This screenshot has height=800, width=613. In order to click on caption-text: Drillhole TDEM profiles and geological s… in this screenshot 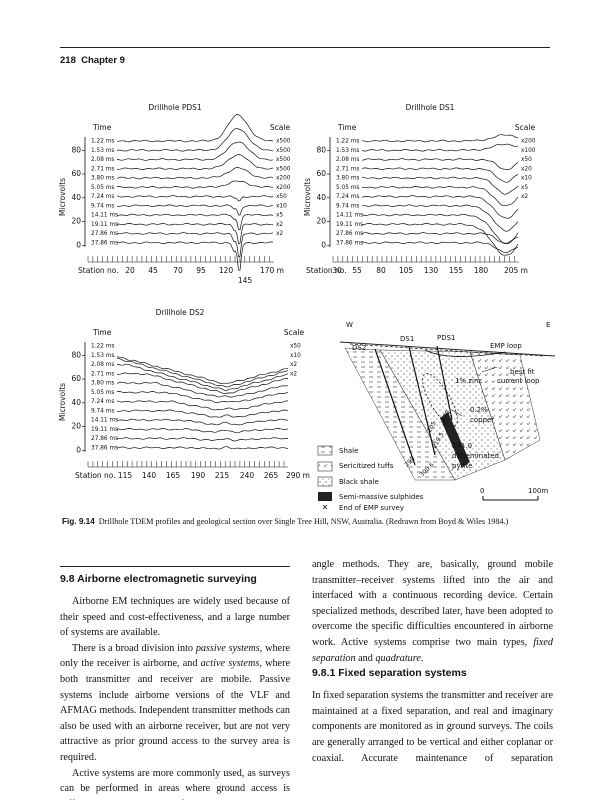, I will do `click(303, 521)`.